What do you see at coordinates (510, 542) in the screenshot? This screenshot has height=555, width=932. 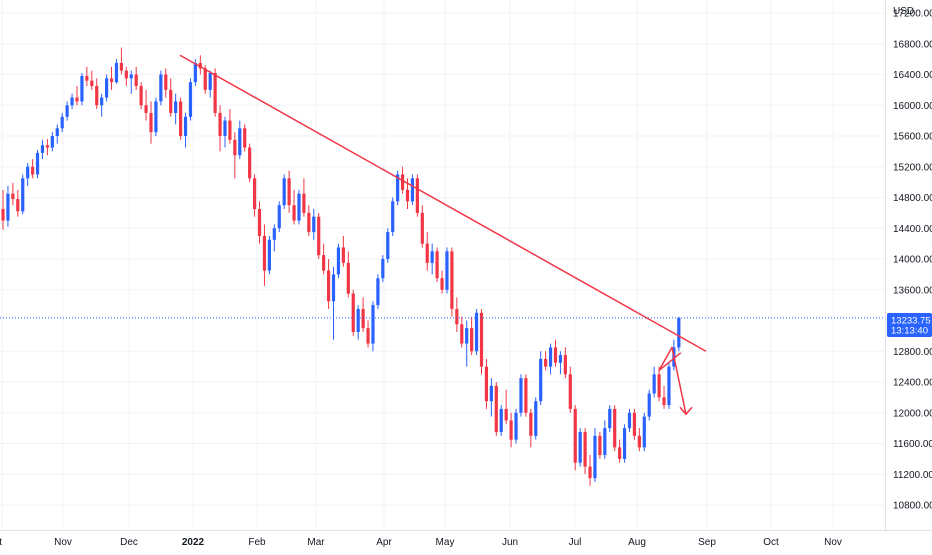 I see `x-tick-label: Jun` at bounding box center [510, 542].